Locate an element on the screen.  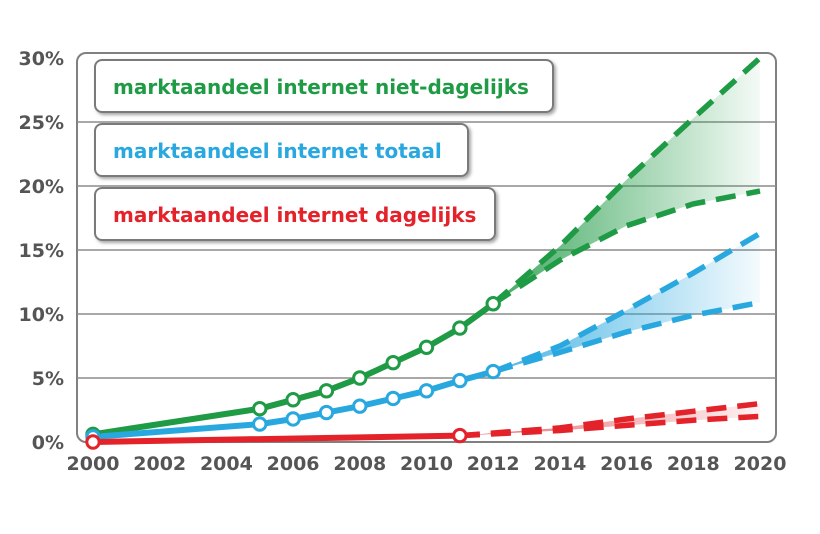
y-tick-label: 0% is located at coordinates (48, 443).